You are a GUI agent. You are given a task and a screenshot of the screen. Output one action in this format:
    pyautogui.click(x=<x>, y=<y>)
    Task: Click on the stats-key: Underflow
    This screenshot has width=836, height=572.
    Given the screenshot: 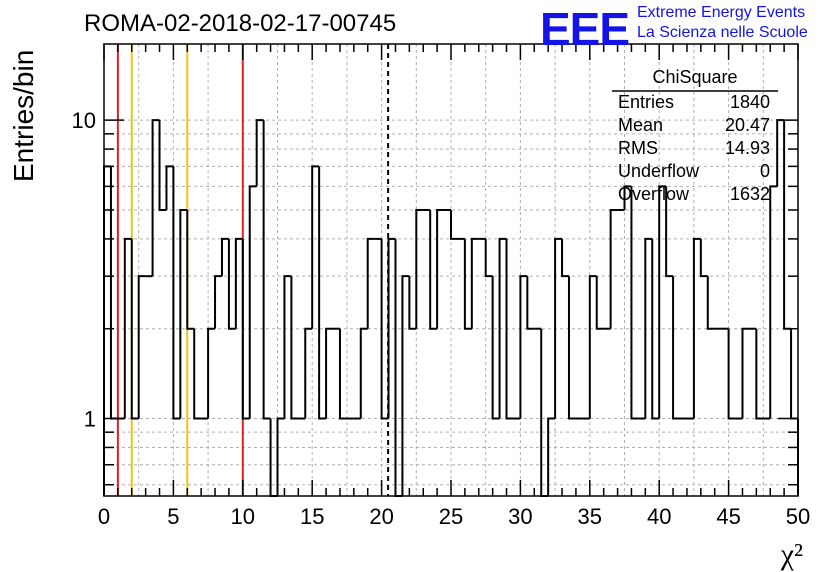 What is the action you would take?
    pyautogui.click(x=659, y=171)
    